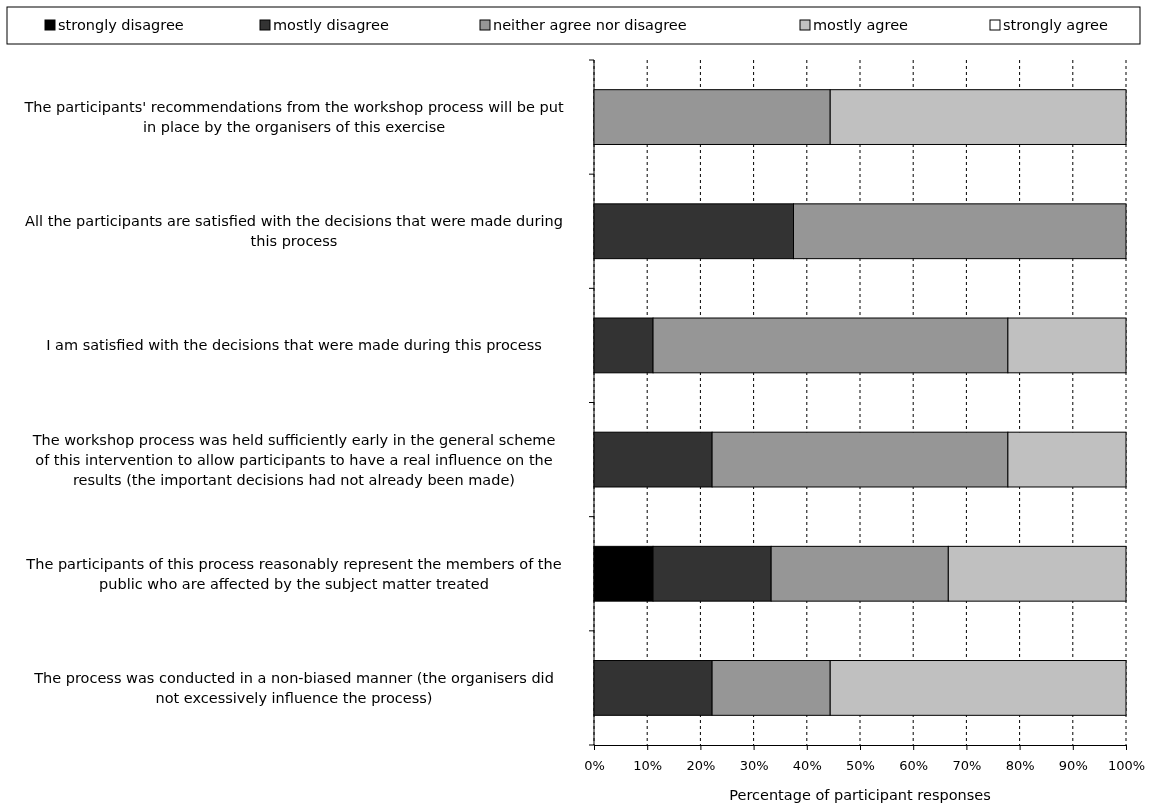  I want to click on x-tick-label: 80%, so click(1020, 765).